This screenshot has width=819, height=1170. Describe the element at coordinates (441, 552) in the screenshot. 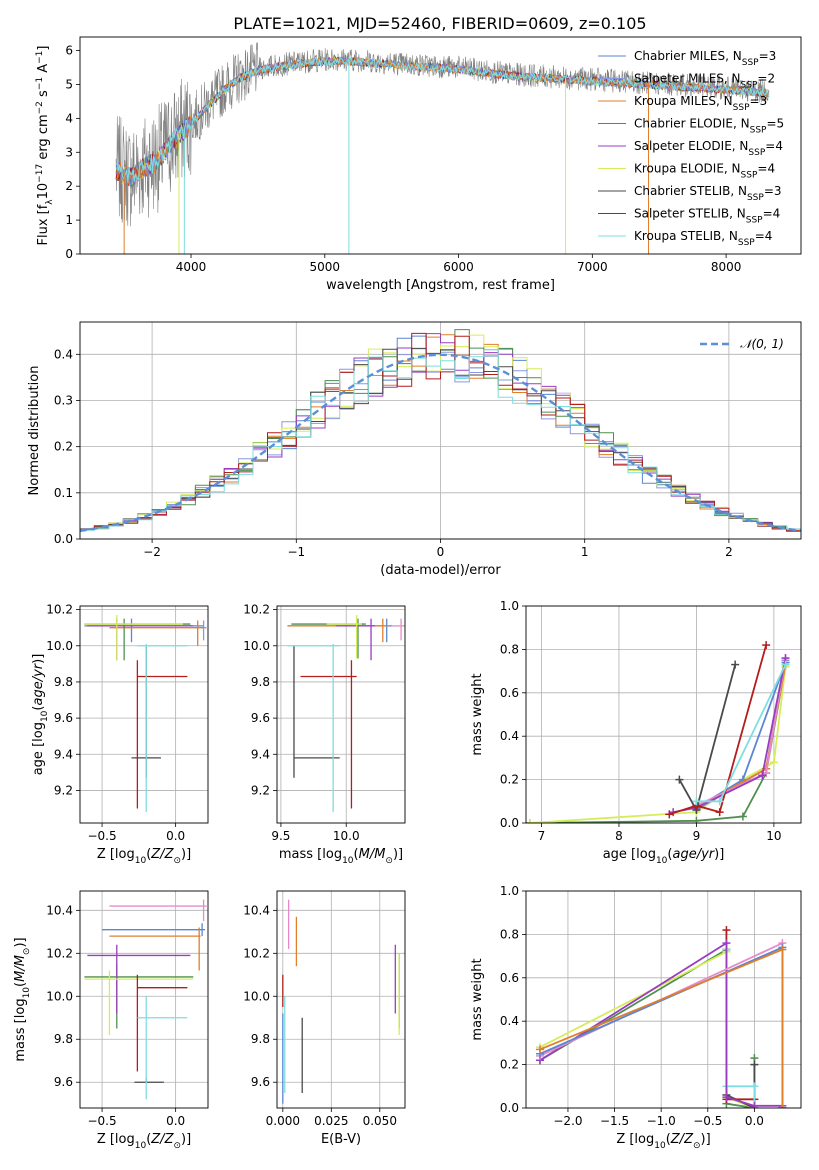

I see `x-tick-label: 0` at that location.